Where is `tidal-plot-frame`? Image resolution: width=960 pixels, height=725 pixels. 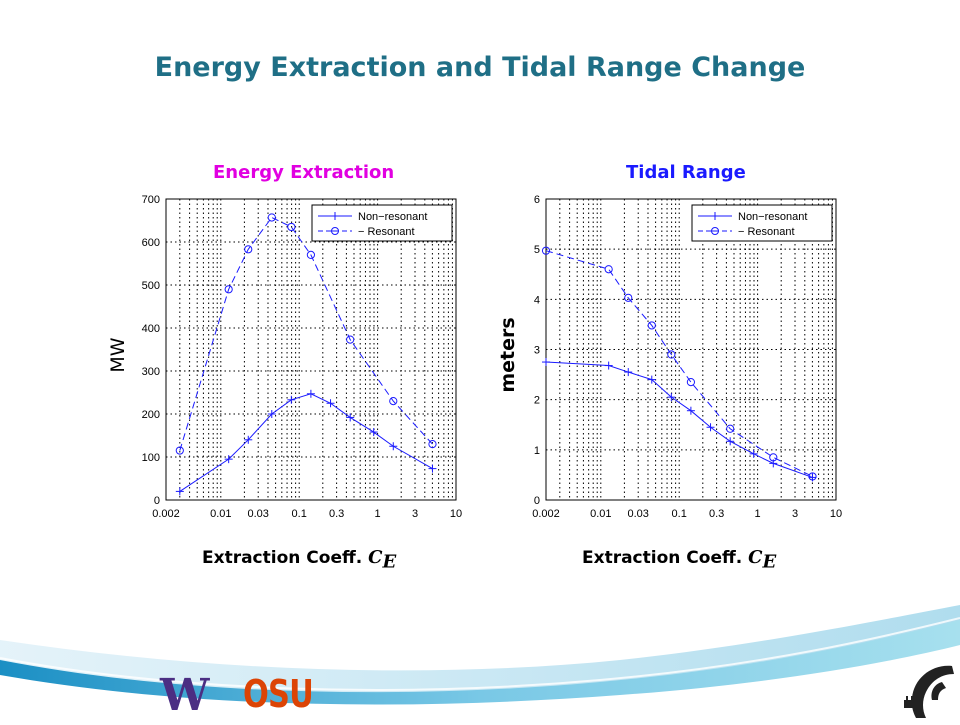 tidal-plot-frame is located at coordinates (691, 349).